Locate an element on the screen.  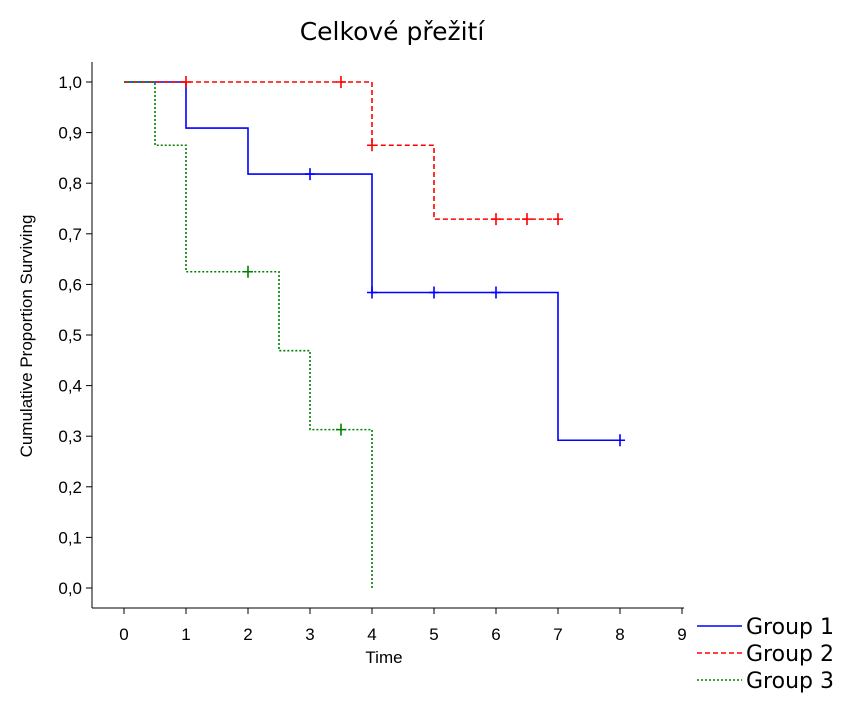
y-tick-label: 1,0 is located at coordinates (70, 82).